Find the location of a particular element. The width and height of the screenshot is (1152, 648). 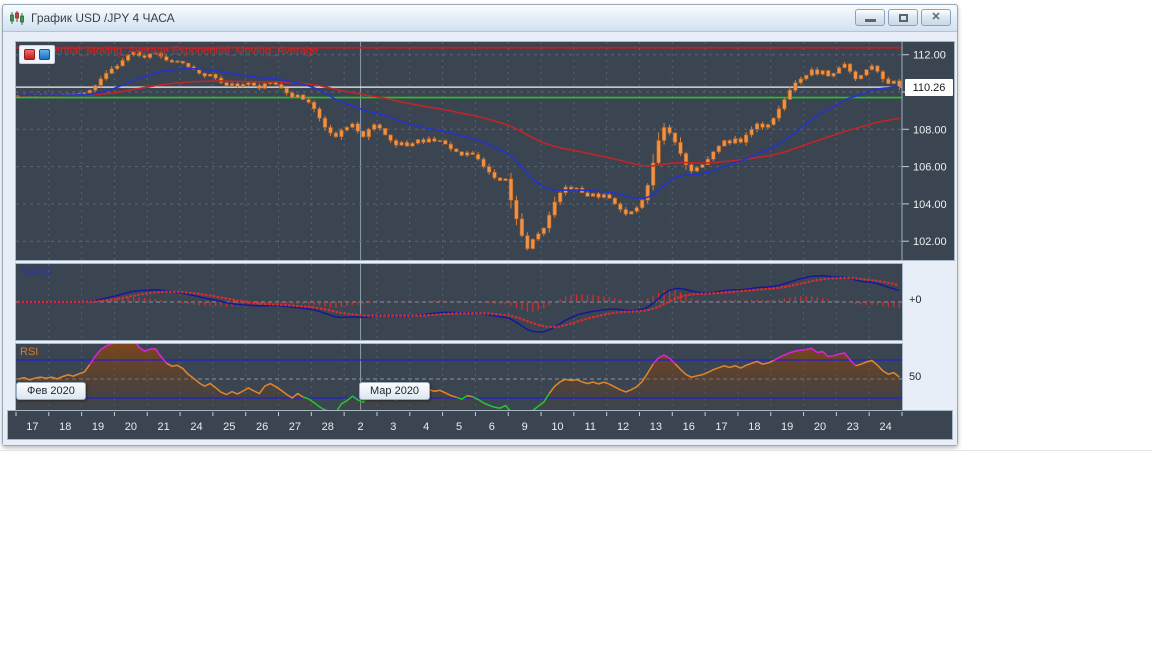

red-marker-button is located at coordinates (29, 54).